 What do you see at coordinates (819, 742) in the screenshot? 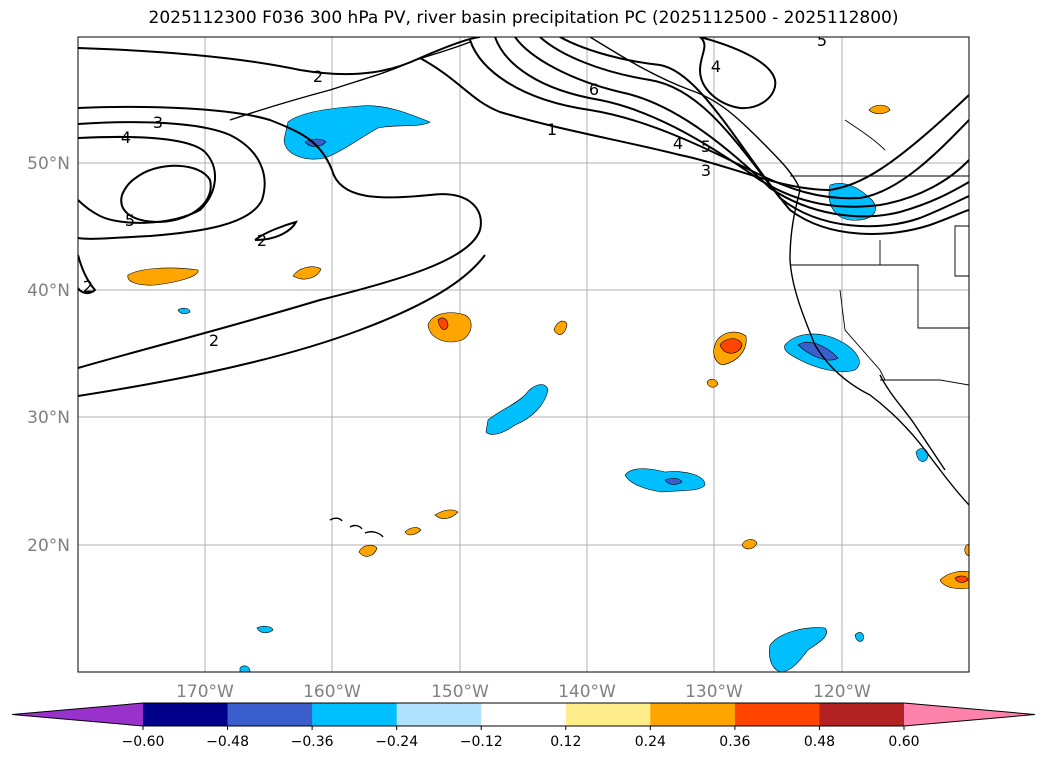
I see `colorbar-tick-label: 0.48` at bounding box center [819, 742].